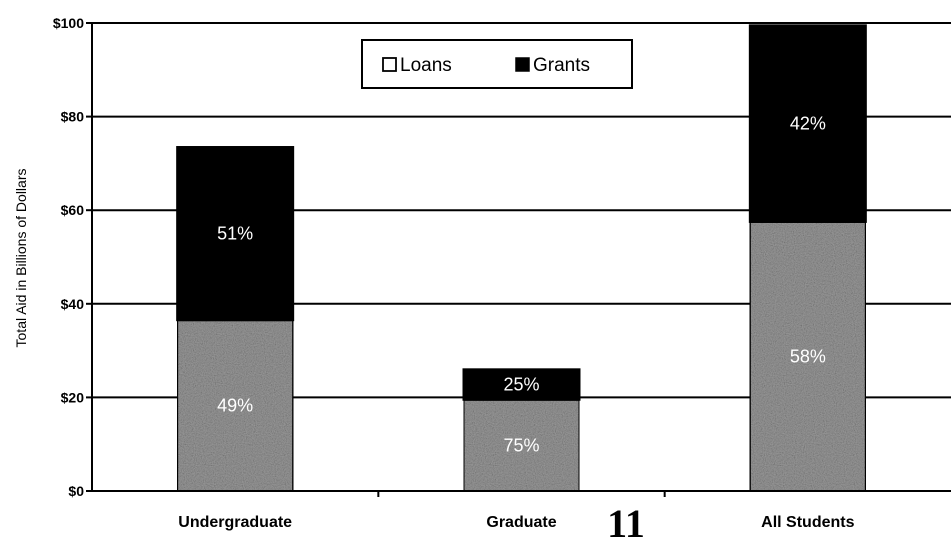 This screenshot has width=951, height=540. I want to click on x-tick-labels: Undergraduate Graduate All Students, so click(516, 522).